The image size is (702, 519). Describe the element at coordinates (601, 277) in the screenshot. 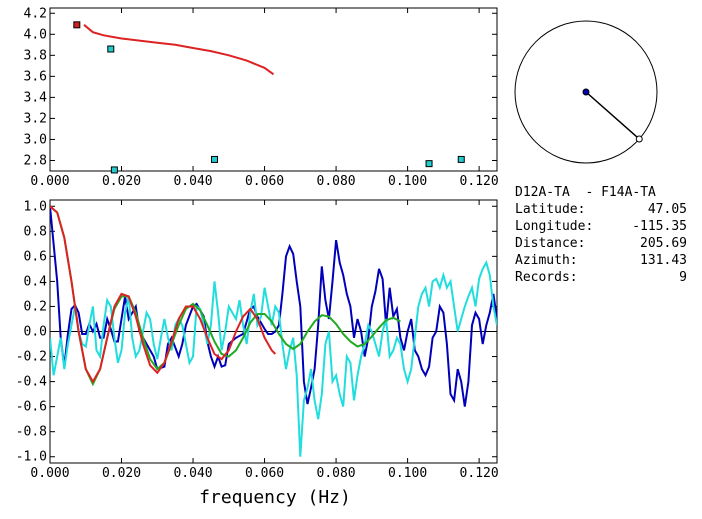

I see `info-row: Records: 9` at that location.